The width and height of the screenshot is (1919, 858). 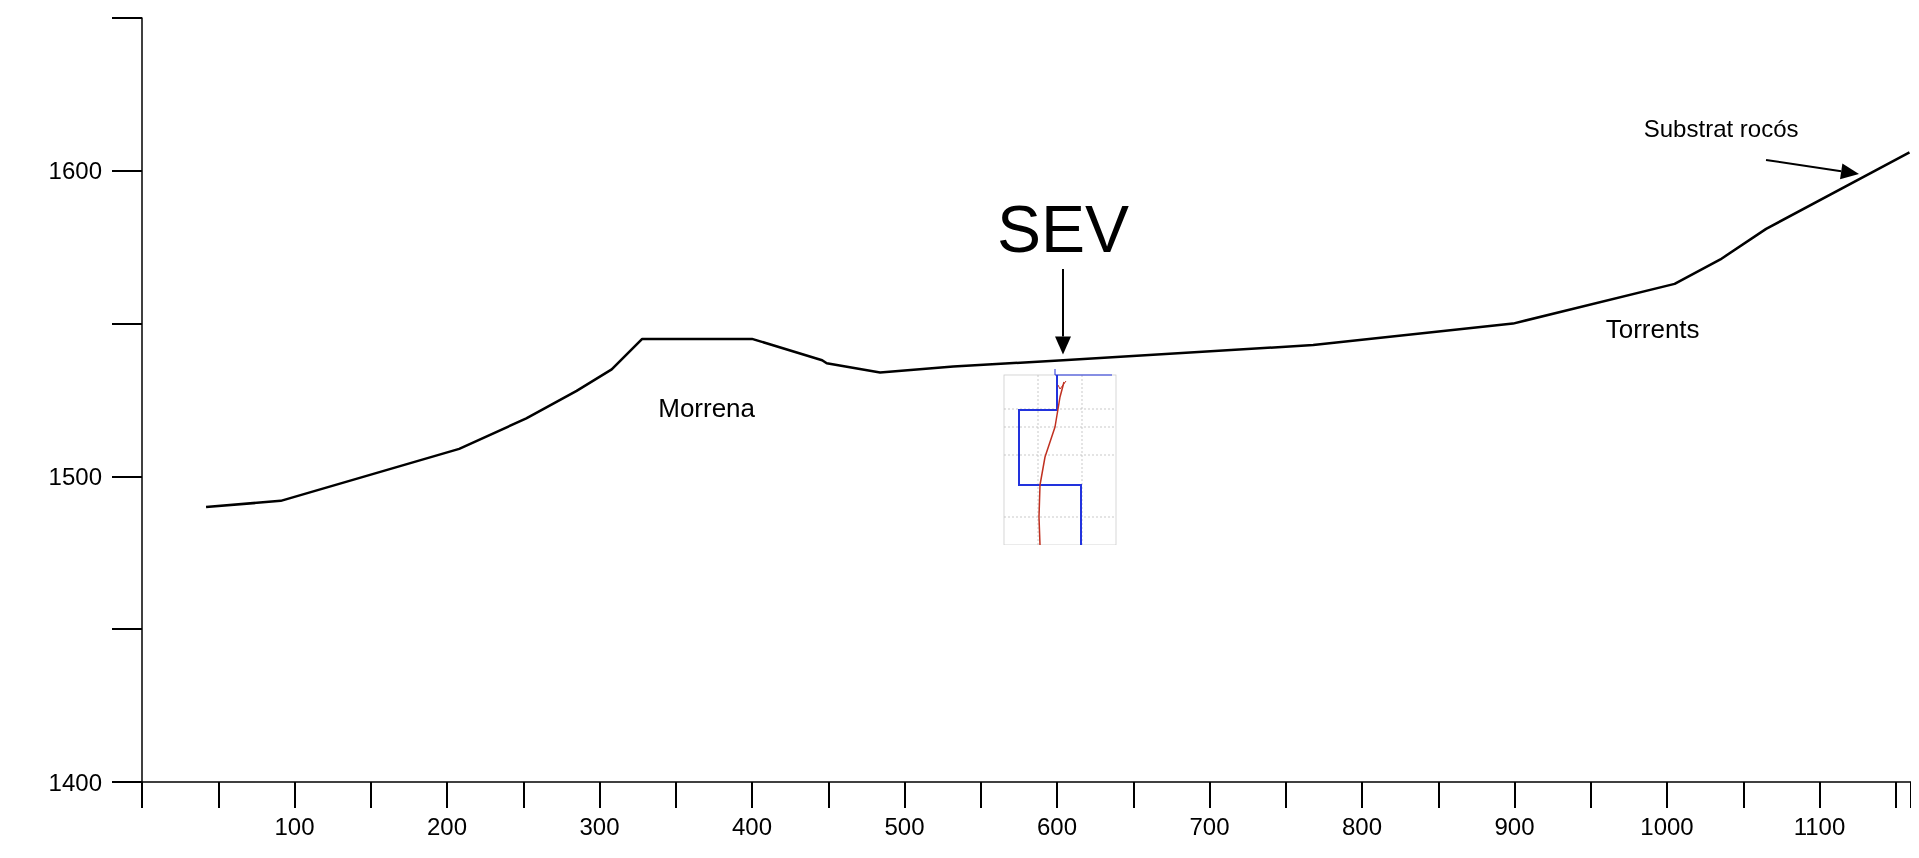 What do you see at coordinates (447, 826) in the screenshot?
I see `x-tick-label: 200` at bounding box center [447, 826].